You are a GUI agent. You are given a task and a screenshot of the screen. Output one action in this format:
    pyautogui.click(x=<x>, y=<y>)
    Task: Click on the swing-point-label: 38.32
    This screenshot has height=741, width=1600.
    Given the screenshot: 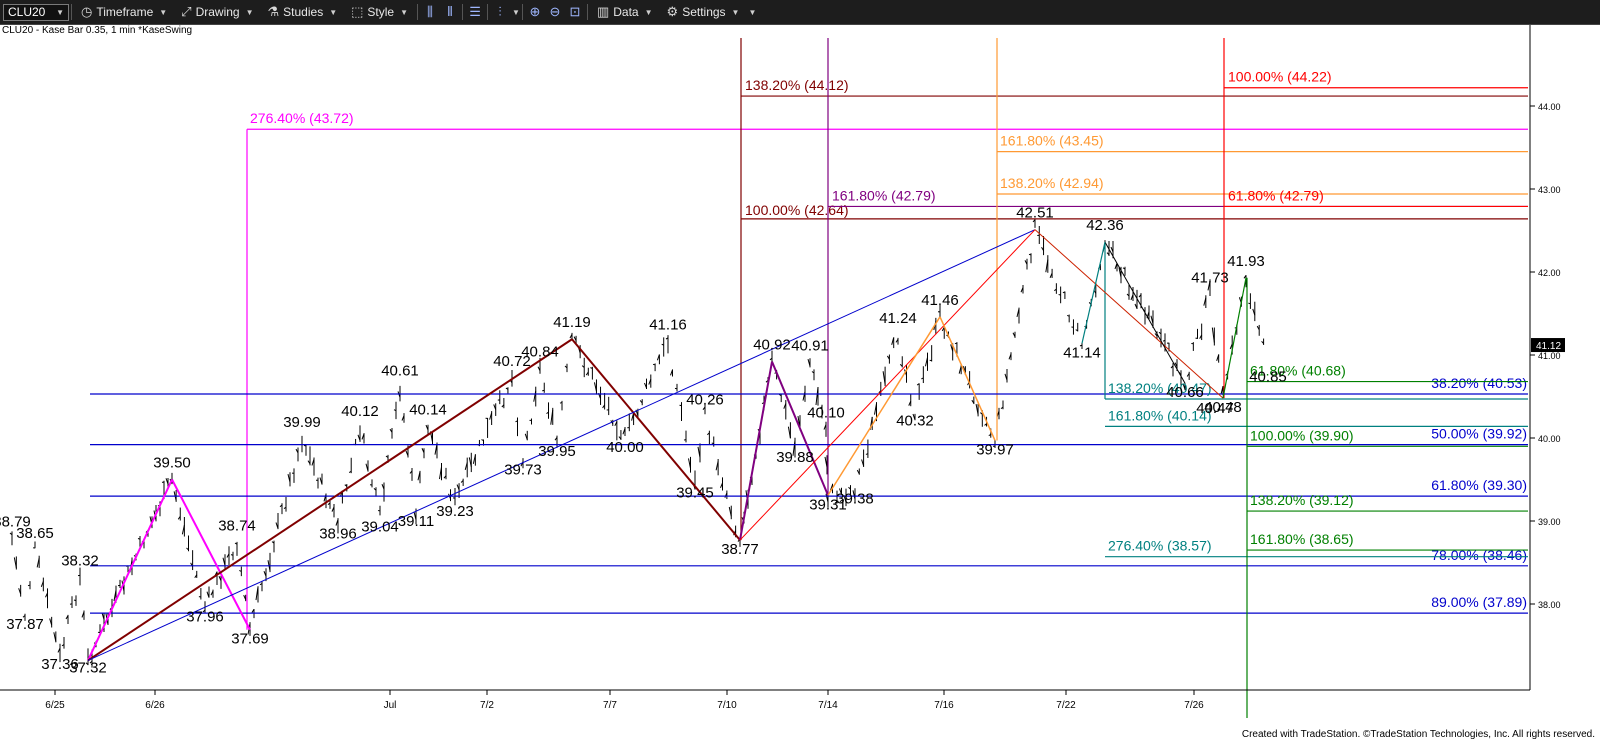 What is the action you would take?
    pyautogui.click(x=80, y=560)
    